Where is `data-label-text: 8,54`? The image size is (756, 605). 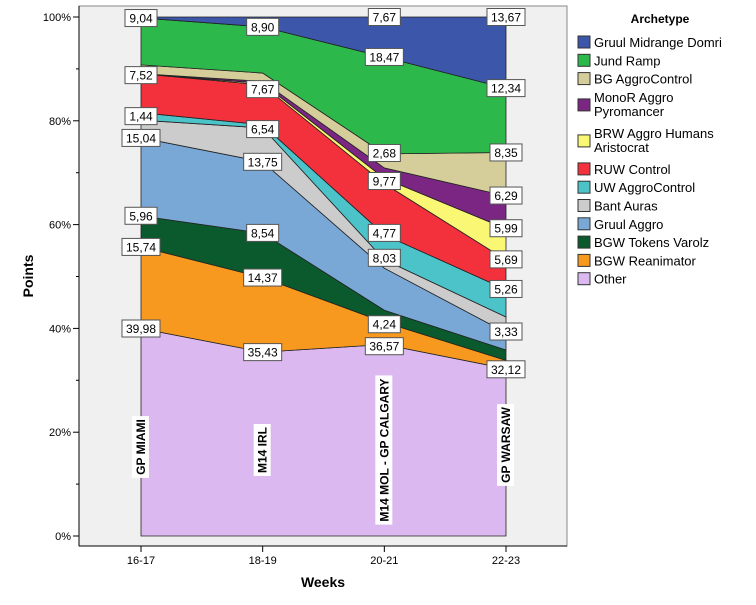
data-label-text: 8,54 is located at coordinates (263, 233).